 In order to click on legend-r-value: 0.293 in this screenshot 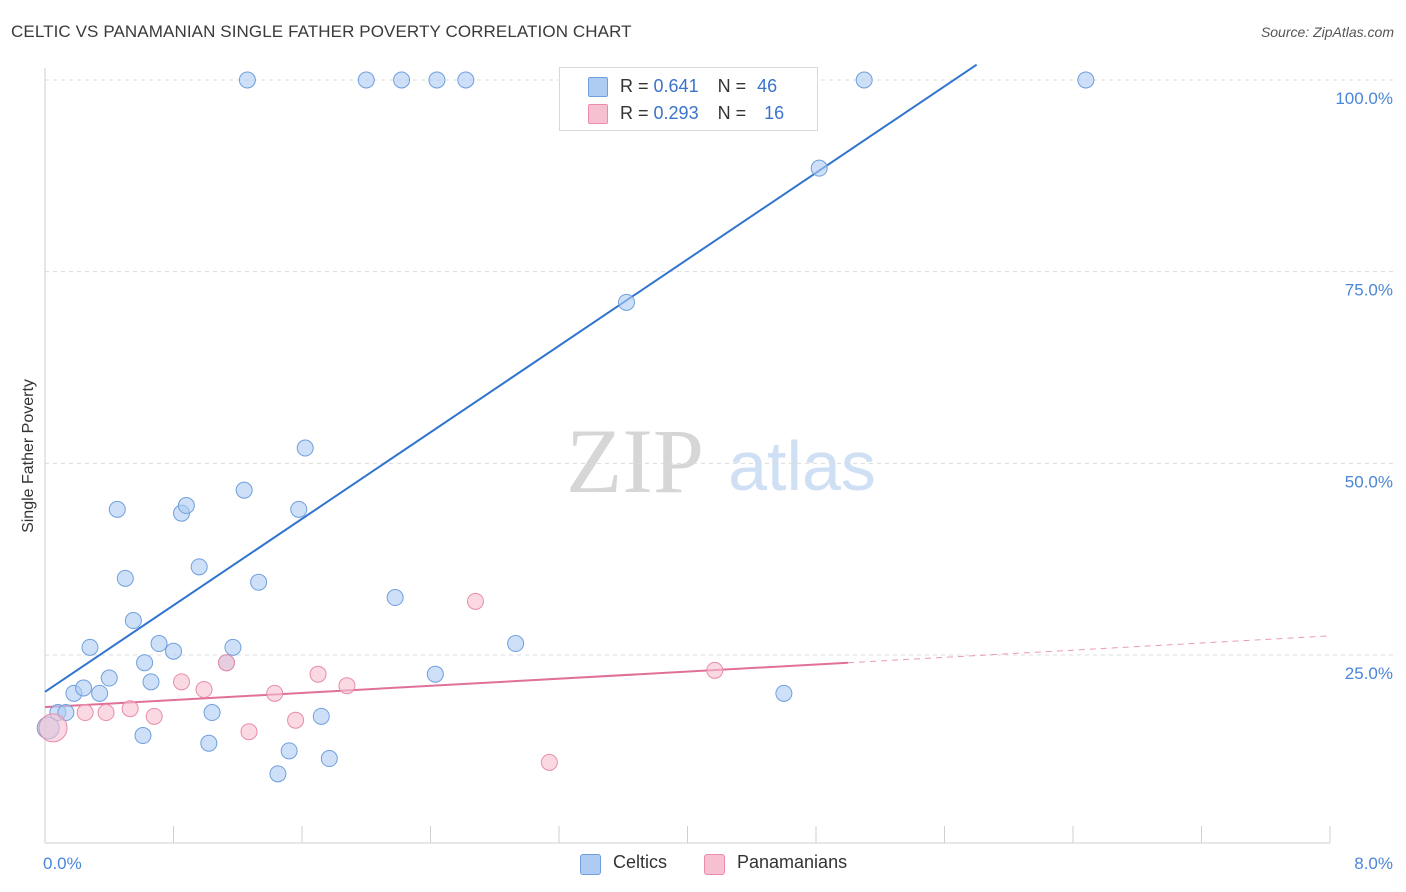, I will do `click(676, 113)`.